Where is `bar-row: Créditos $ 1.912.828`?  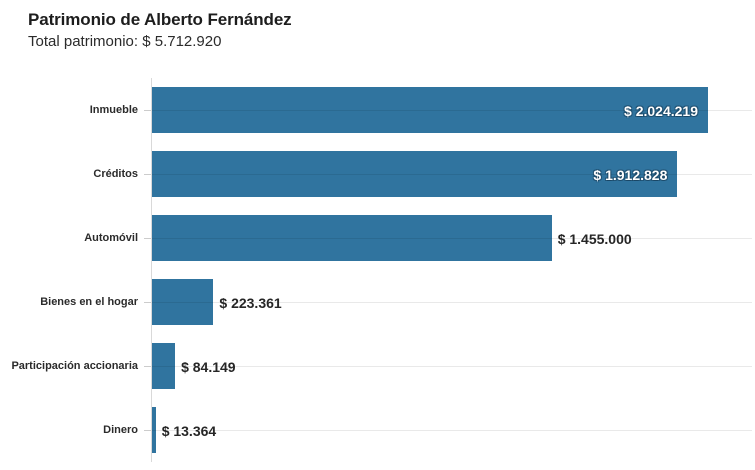 bar-row: Créditos $ 1.912.828 is located at coordinates (377, 174).